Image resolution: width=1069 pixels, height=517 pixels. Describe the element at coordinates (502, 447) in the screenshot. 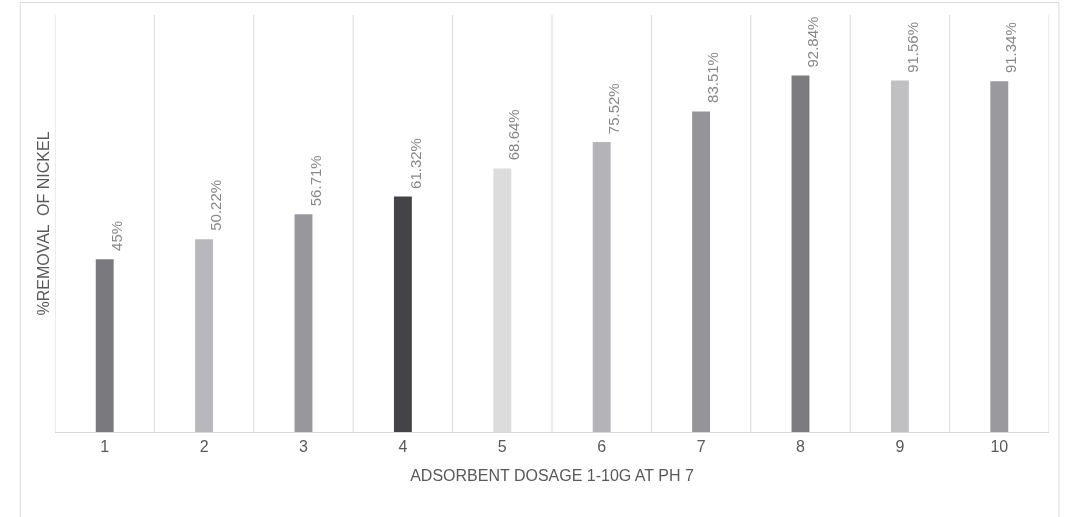

I see `x-tick-label: 5` at that location.